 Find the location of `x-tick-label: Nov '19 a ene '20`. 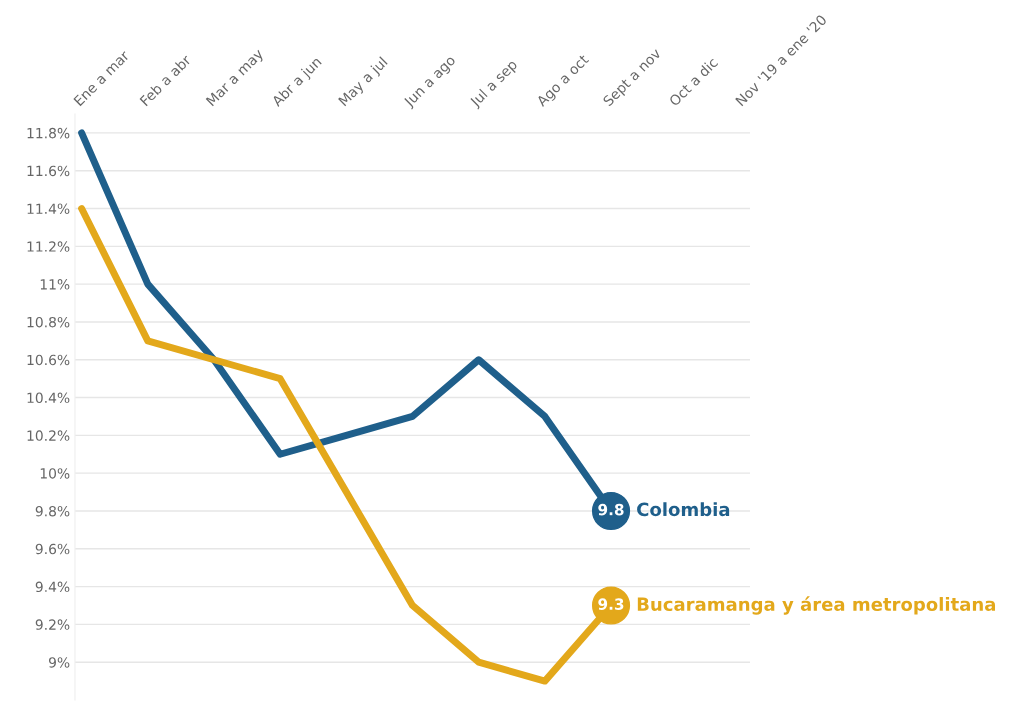

x-tick-label: Nov '19 a ene '20 is located at coordinates (781, 60).